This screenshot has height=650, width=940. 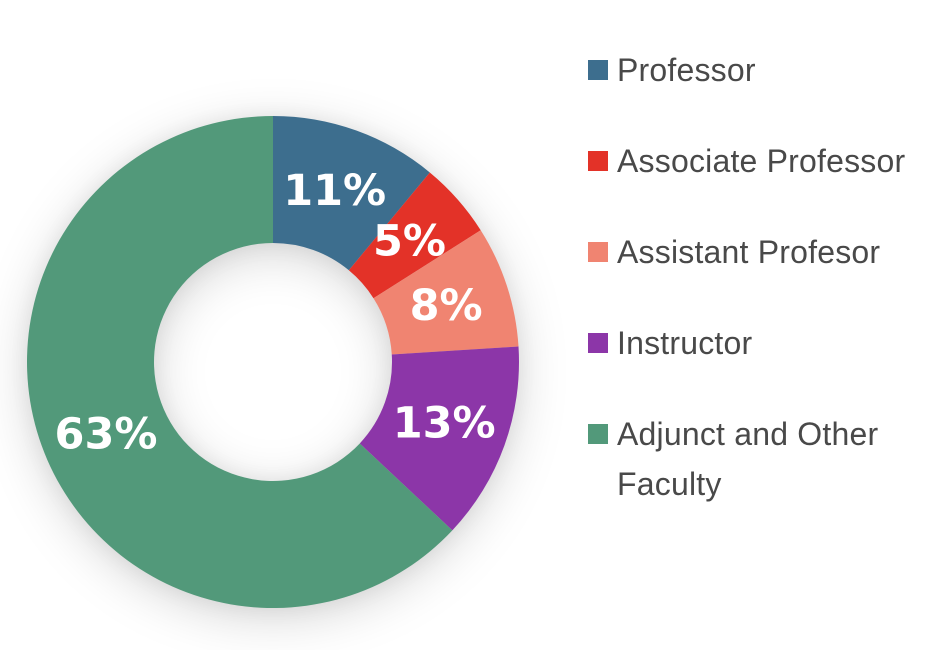 I want to click on legend-label-associate-professor: Associate Professor, so click(x=761, y=161).